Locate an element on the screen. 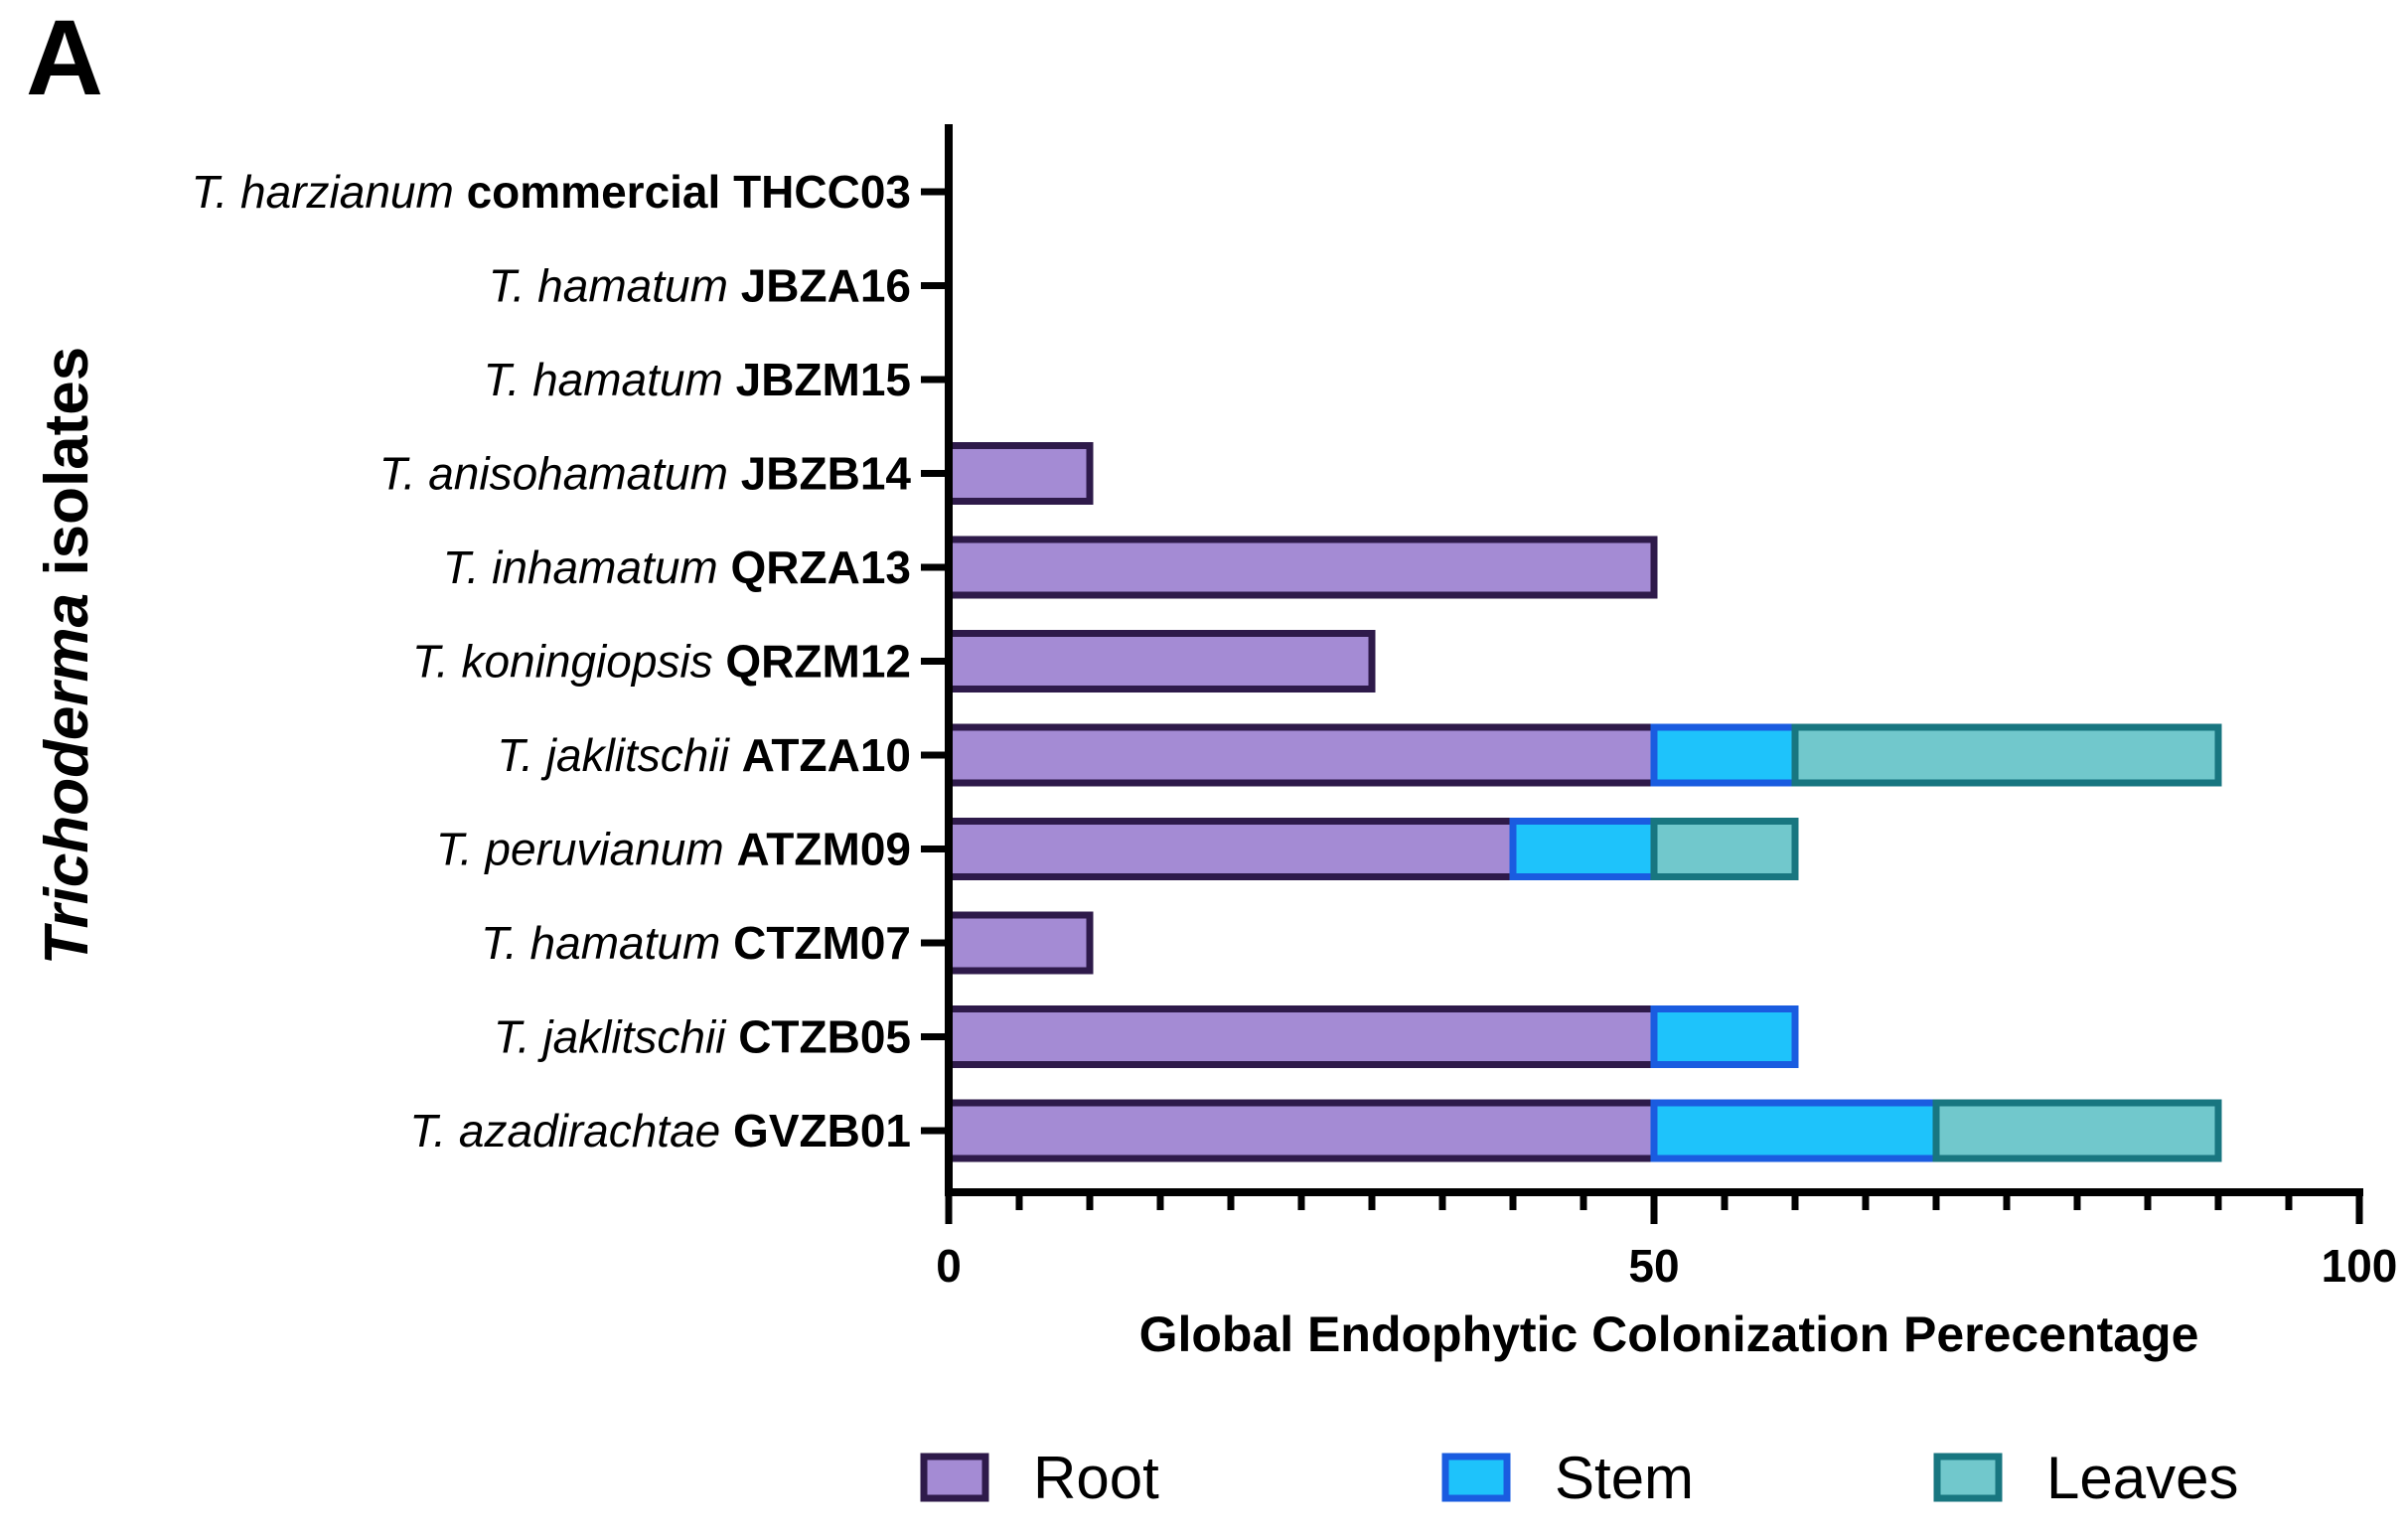  y-axis-title-part: isolates is located at coordinates (67, 470).